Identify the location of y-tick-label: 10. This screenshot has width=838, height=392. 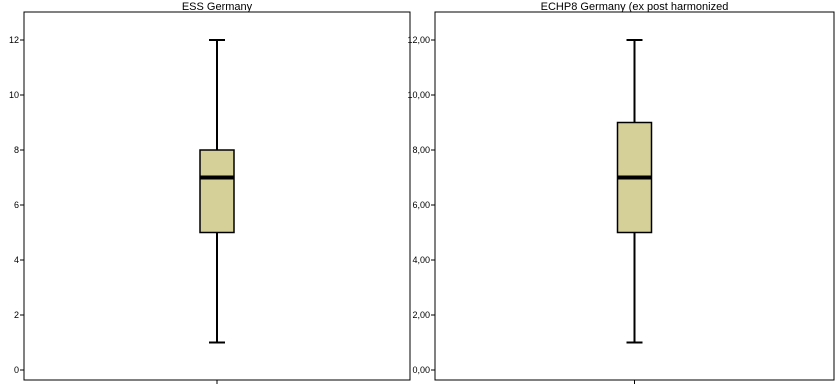
(14, 95).